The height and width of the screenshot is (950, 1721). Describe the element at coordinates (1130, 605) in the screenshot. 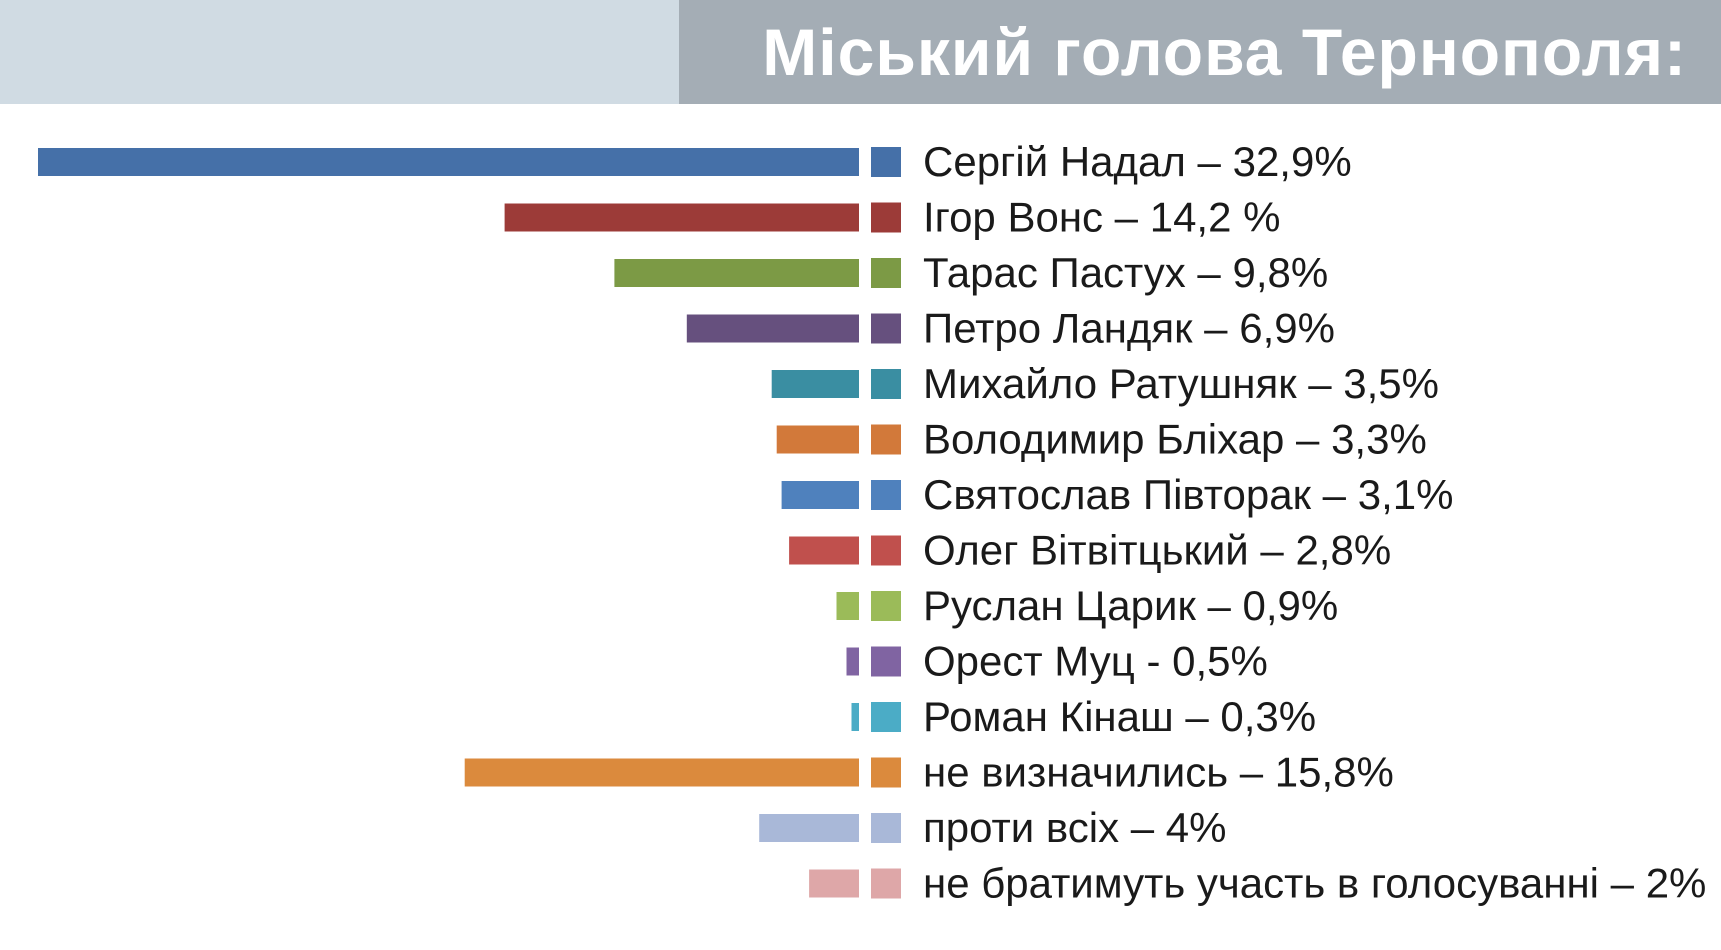

I see `category-label-8: Руслан Царик – 0,9%` at that location.